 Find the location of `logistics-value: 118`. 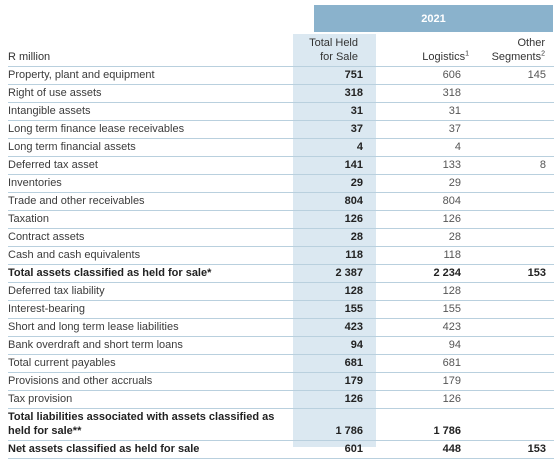

logistics-value: 118 is located at coordinates (424, 255).